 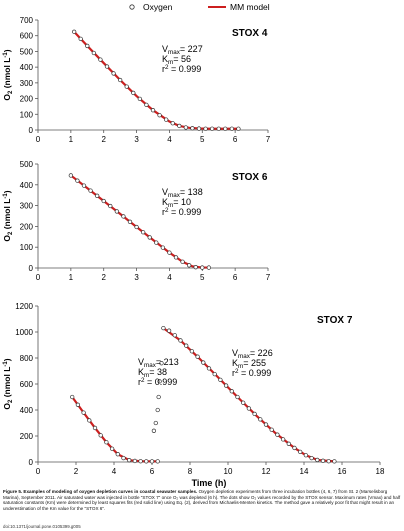 What do you see at coordinates (199, 7) in the screenshot?
I see `legend: Oxygen MM model` at bounding box center [199, 7].